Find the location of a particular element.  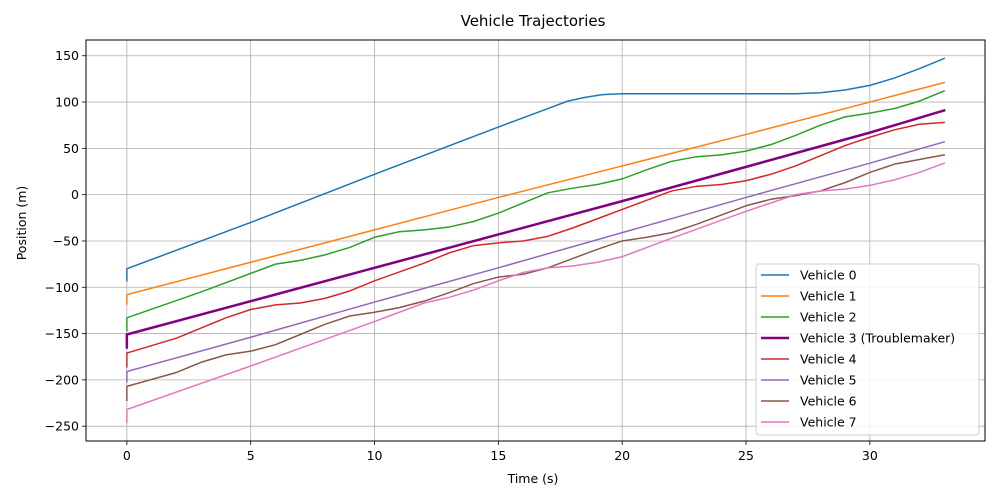

x-axis-ticks: 0 5 10 15 20 25 30 is located at coordinates (500, 452).